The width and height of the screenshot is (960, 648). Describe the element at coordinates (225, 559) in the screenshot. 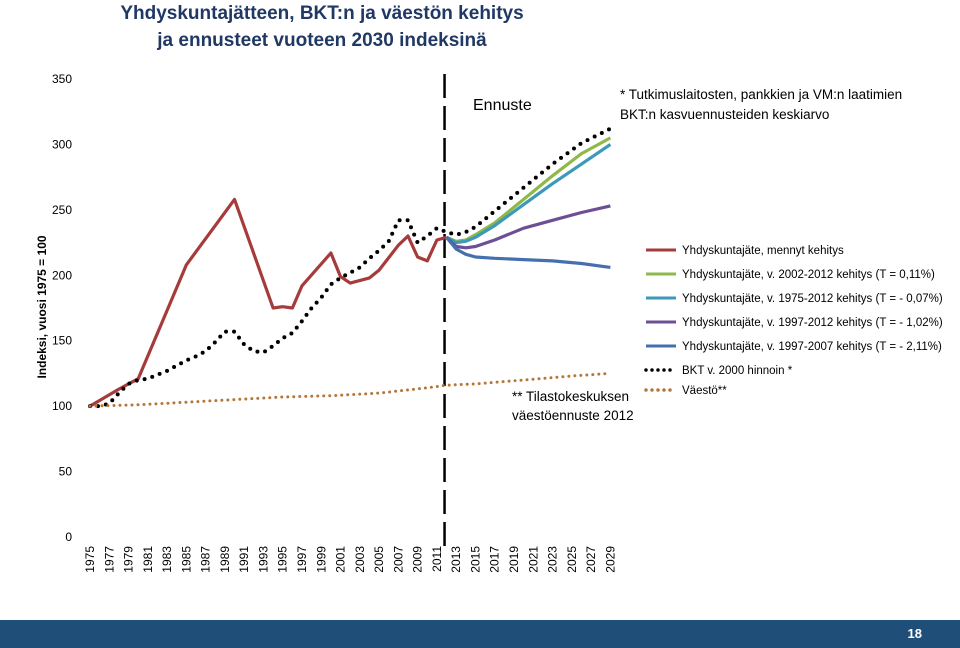

I see `x-tick-label: 1989` at that location.